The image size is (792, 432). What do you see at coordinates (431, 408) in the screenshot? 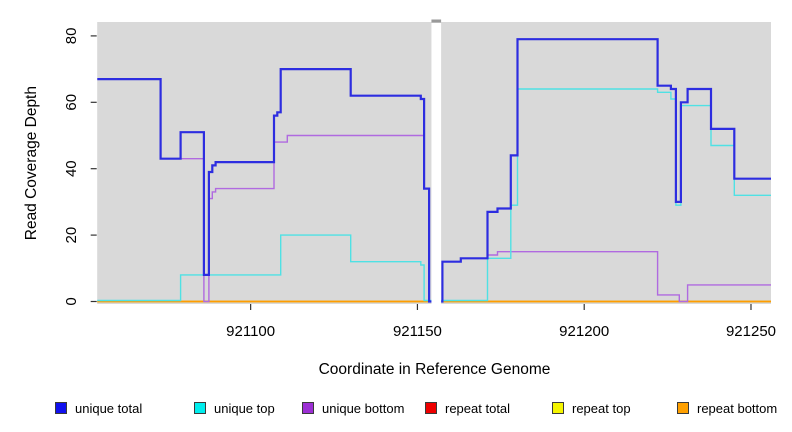
I see `legend-swatch-repeat-total` at bounding box center [431, 408].